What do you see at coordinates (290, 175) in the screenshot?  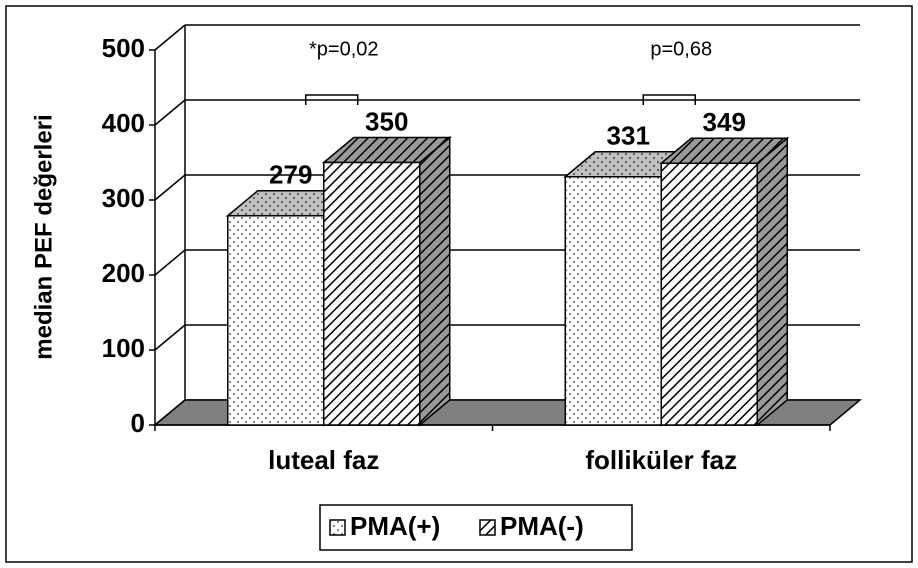 I see `value-label: 279` at bounding box center [290, 175].